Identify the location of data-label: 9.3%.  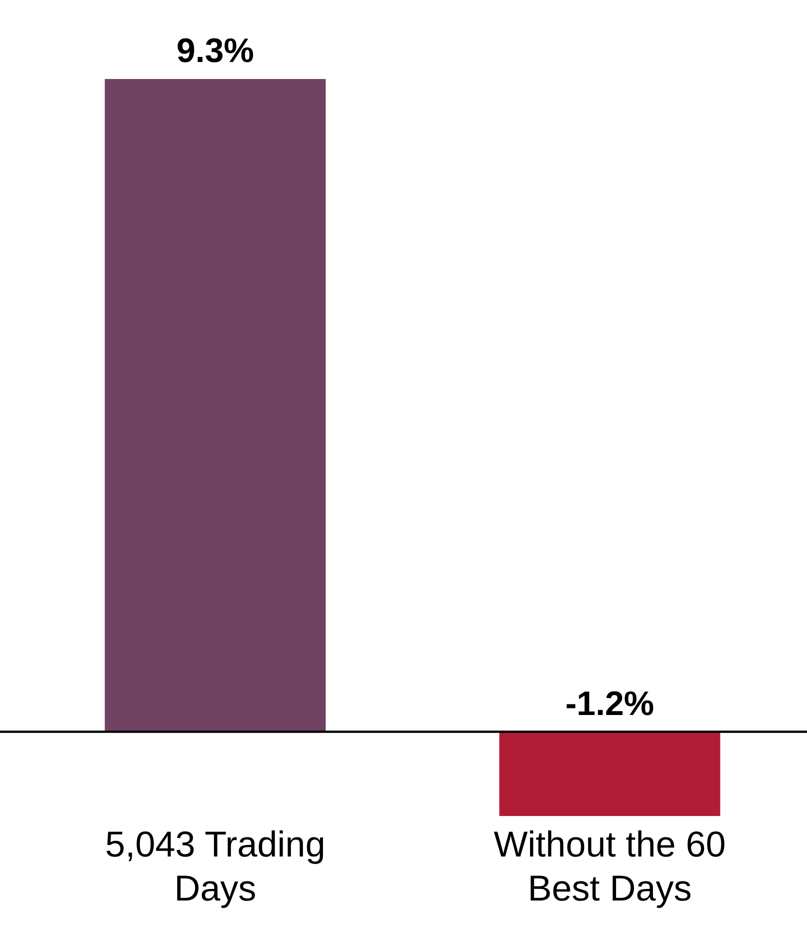
(215, 51).